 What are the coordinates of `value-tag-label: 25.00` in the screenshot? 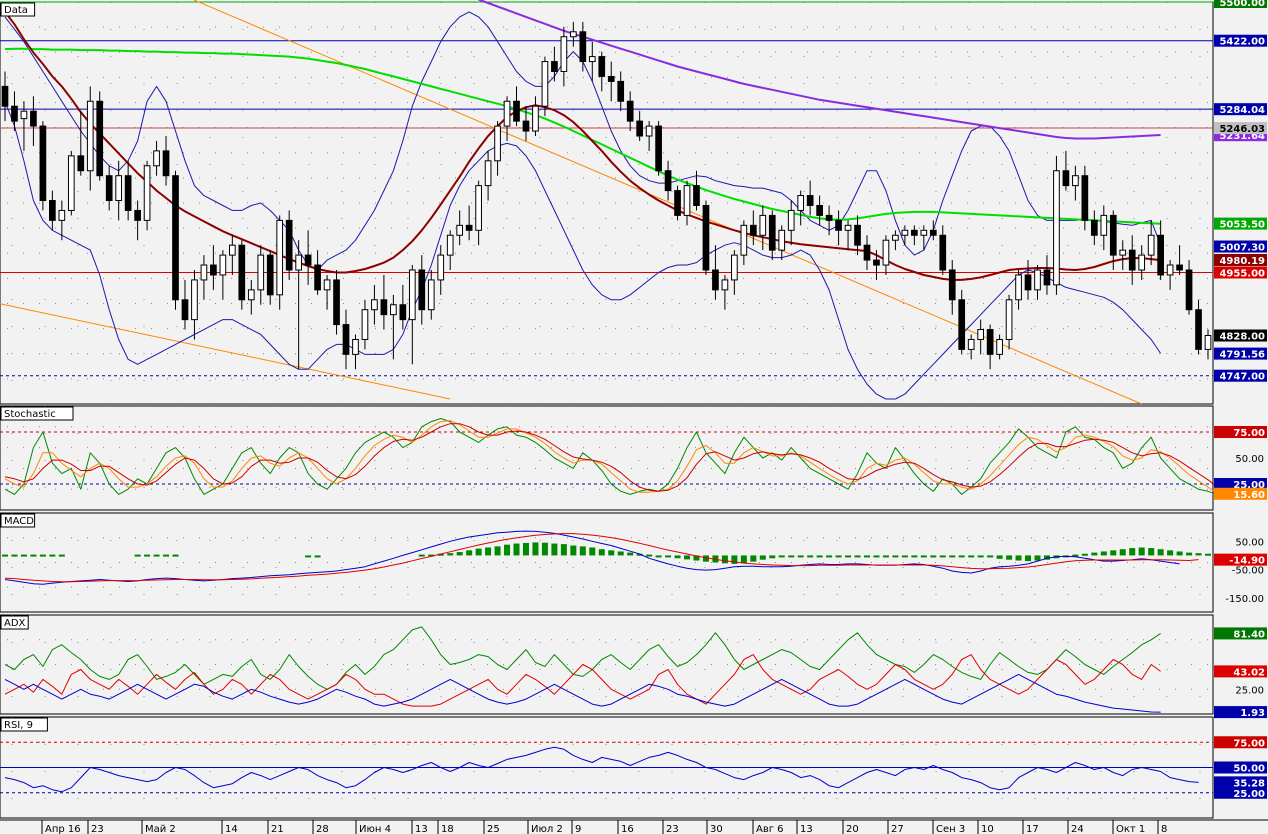 It's located at (1249, 794).